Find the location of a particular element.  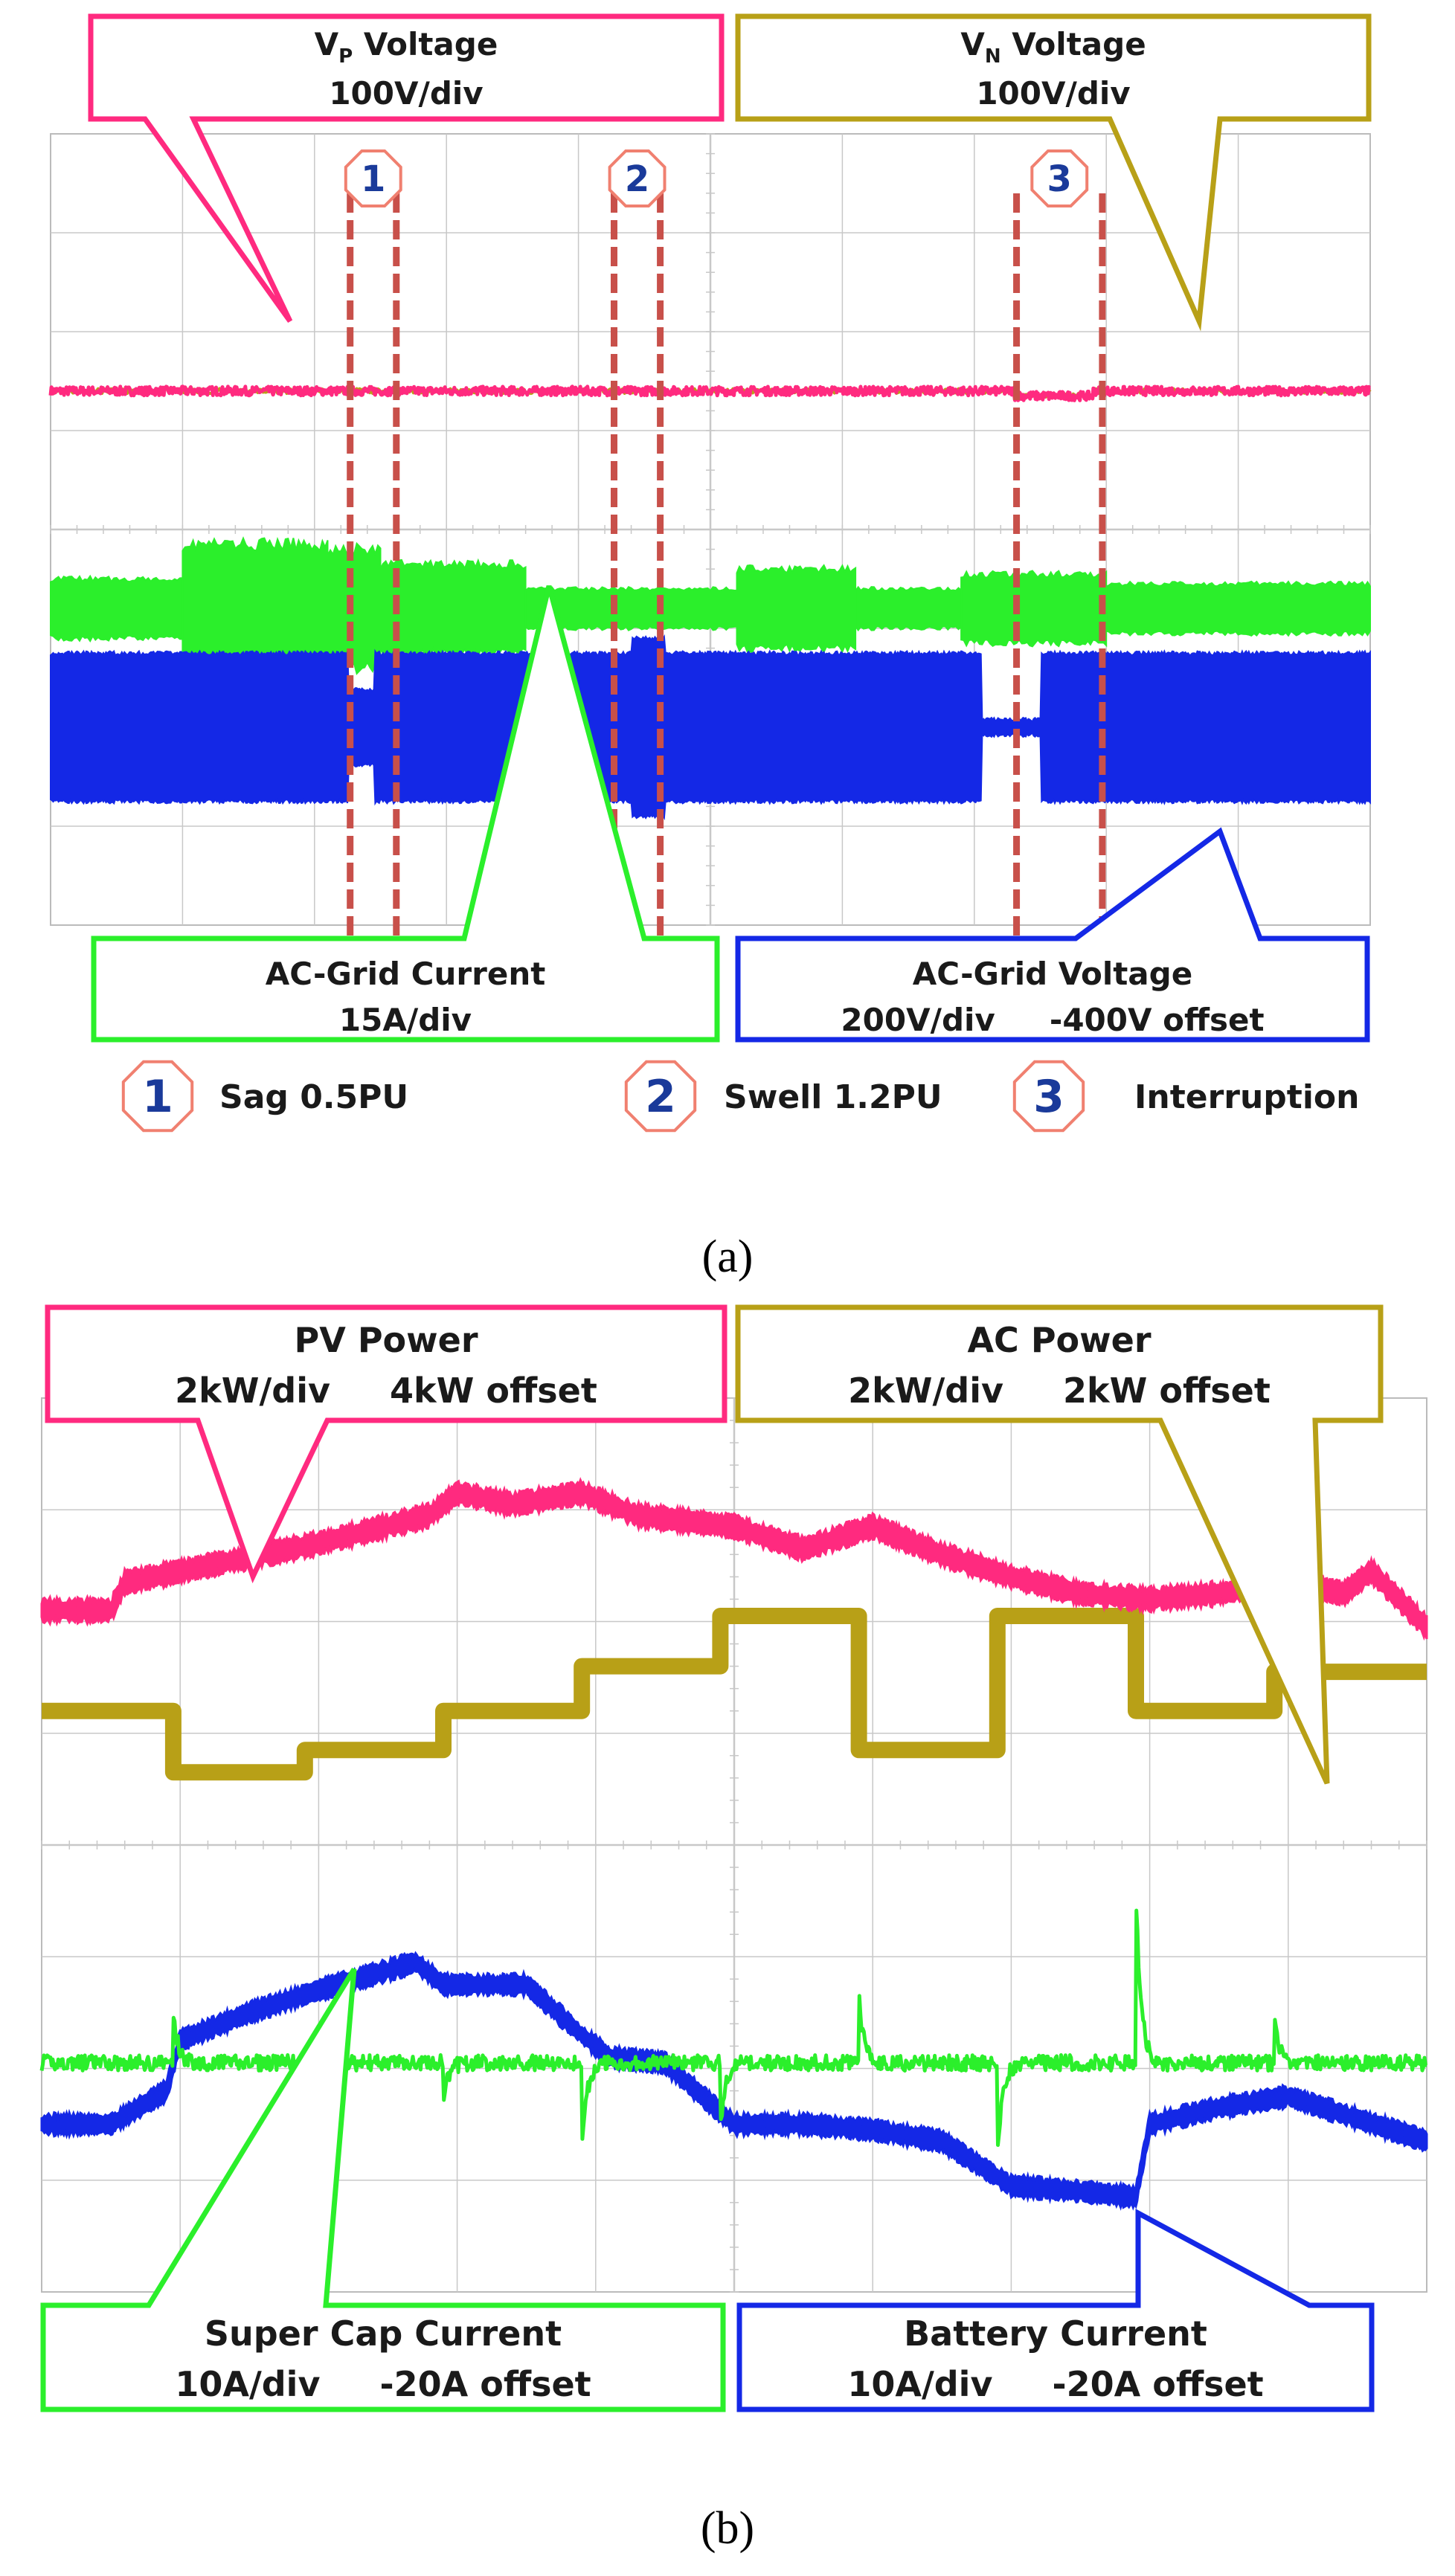

ac-grid-voltage-callout-line2: 200V/div -400V offset is located at coordinates (1052, 1020).